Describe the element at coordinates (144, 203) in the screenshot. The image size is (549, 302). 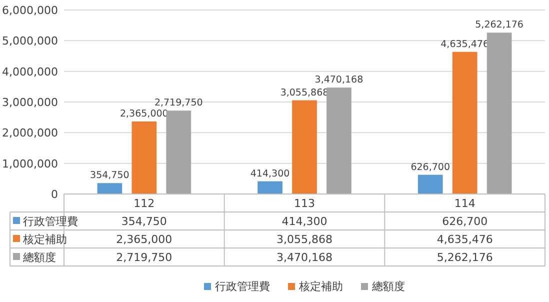
I see `x-tick-label: 112` at that location.